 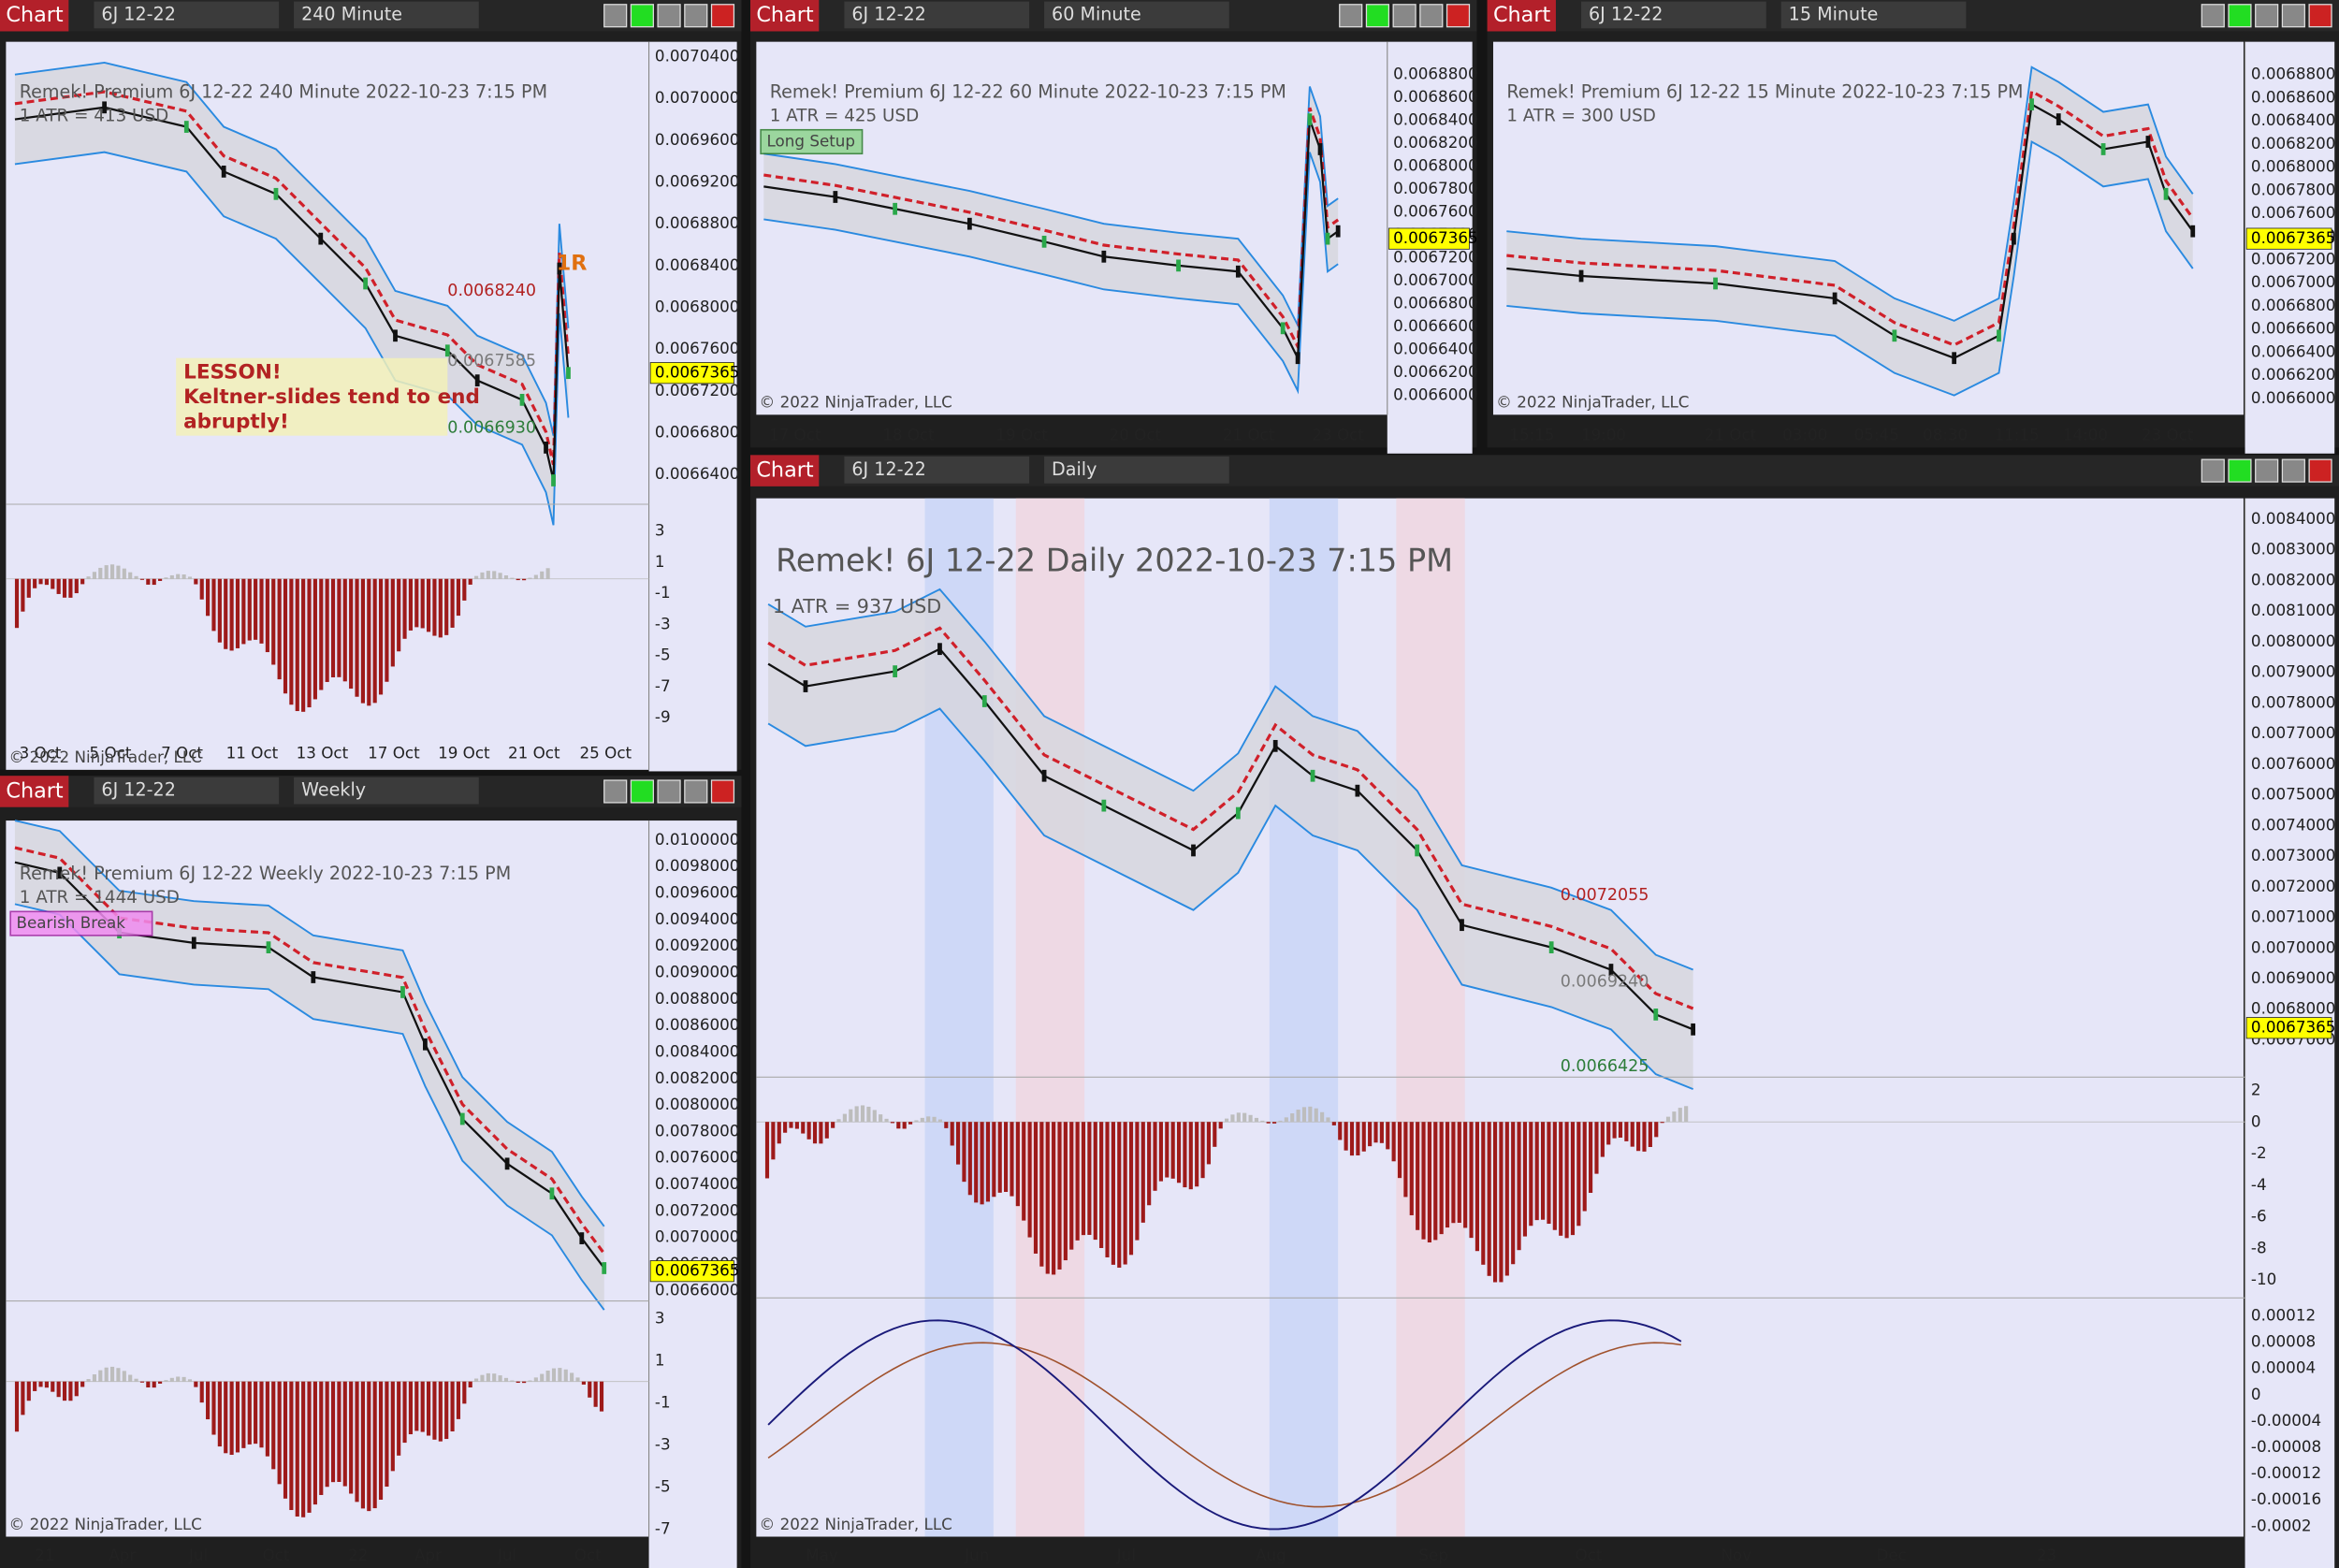 What do you see at coordinates (312, 396) in the screenshot?
I see `lesson-box` at bounding box center [312, 396].